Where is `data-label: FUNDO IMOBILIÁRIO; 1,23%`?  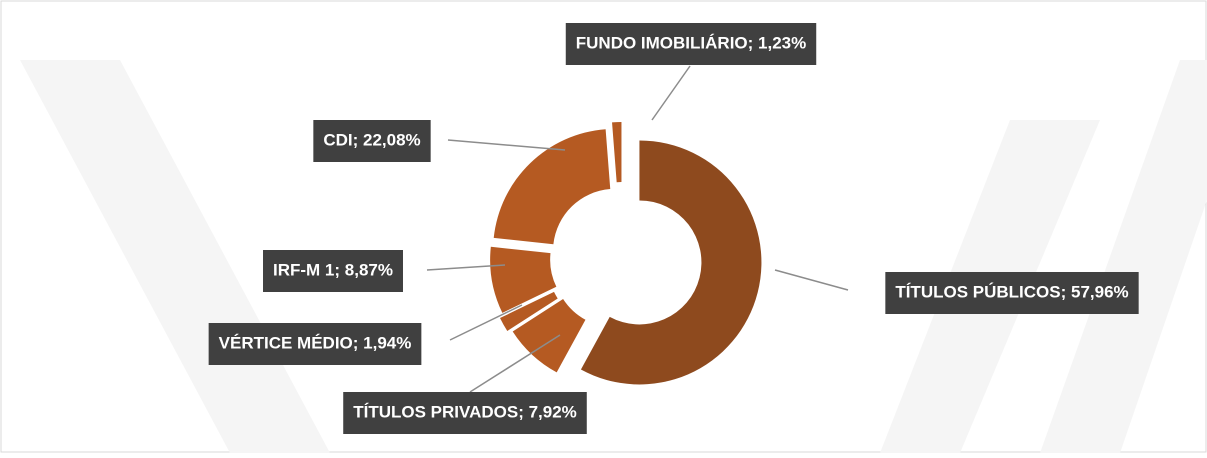 data-label: FUNDO IMOBILIÁRIO; 1,23% is located at coordinates (691, 42).